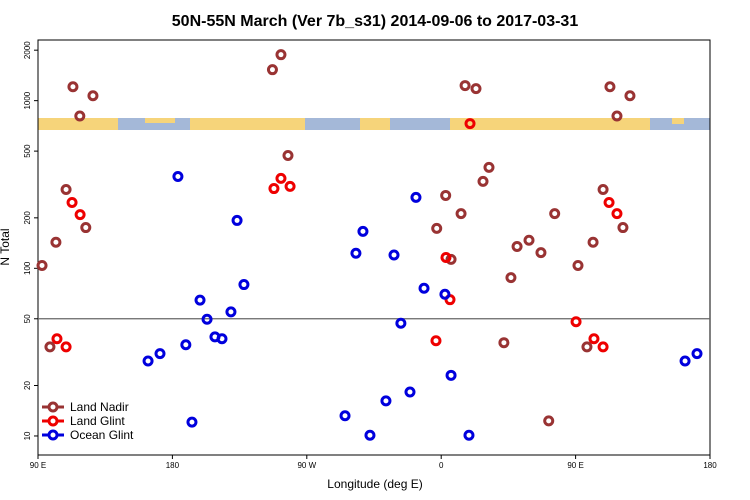  I want to click on y-tick-label: 100, so click(27, 268).